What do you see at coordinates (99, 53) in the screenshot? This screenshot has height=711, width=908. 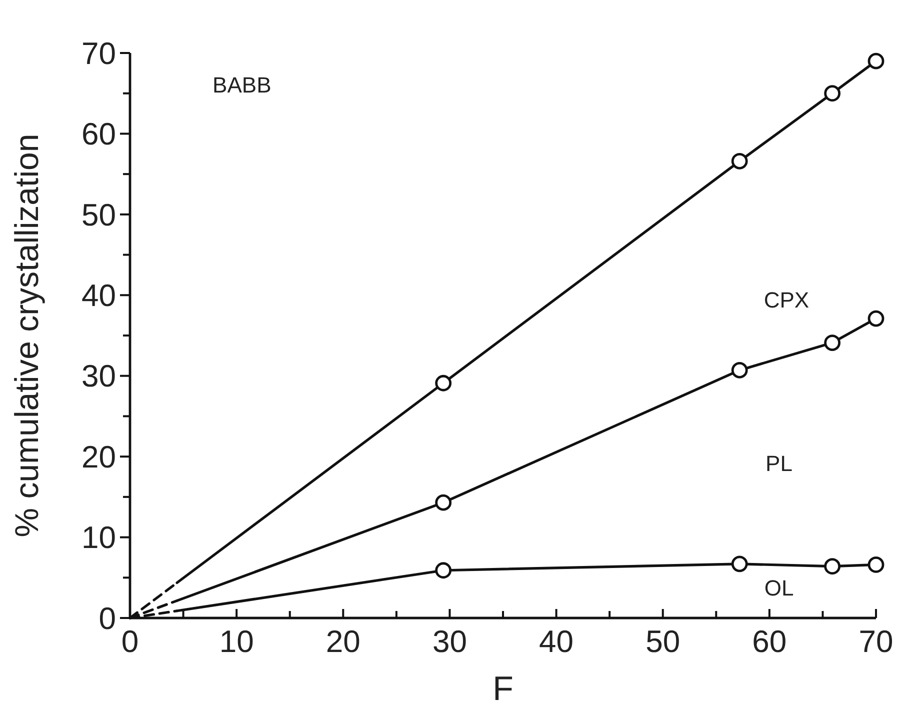 I see `y-tick-label: 70` at bounding box center [99, 53].